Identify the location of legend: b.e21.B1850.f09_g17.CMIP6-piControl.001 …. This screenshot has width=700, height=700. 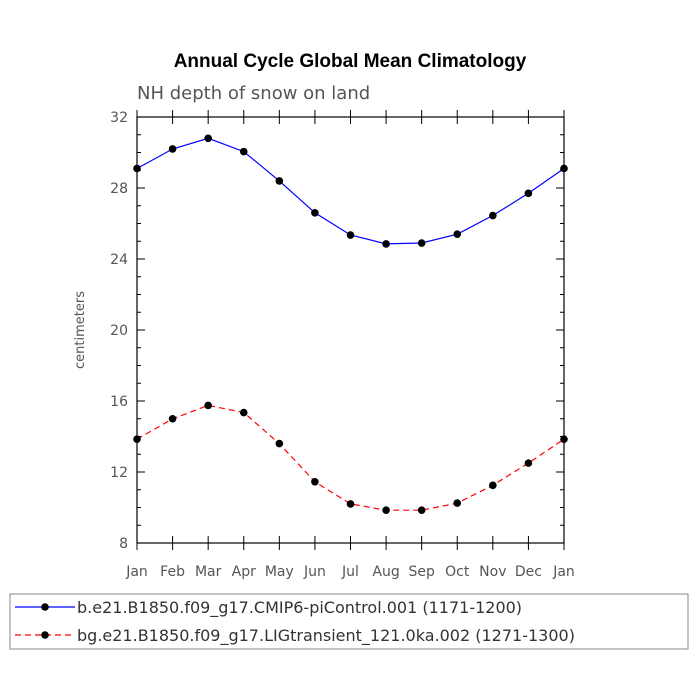
(349, 621).